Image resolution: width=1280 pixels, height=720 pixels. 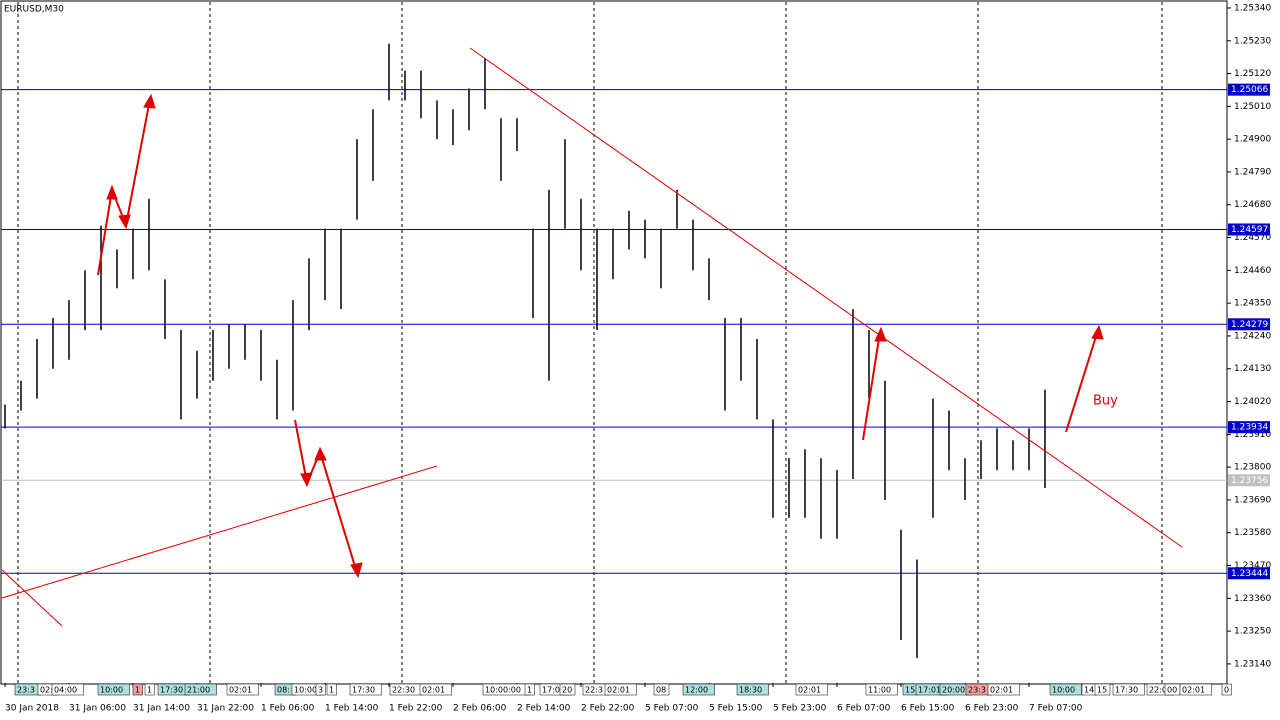 I want to click on y-tick-label: 1.23800, so click(x=1252, y=468).